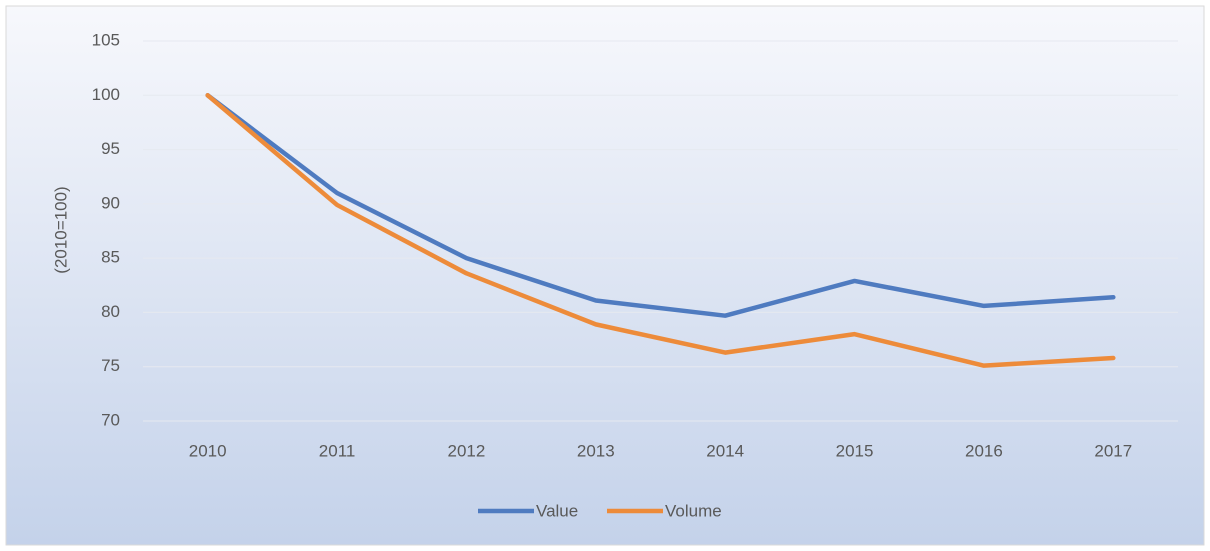 The width and height of the screenshot is (1210, 551). What do you see at coordinates (110, 419) in the screenshot?
I see `y-tick-label: 70` at bounding box center [110, 419].